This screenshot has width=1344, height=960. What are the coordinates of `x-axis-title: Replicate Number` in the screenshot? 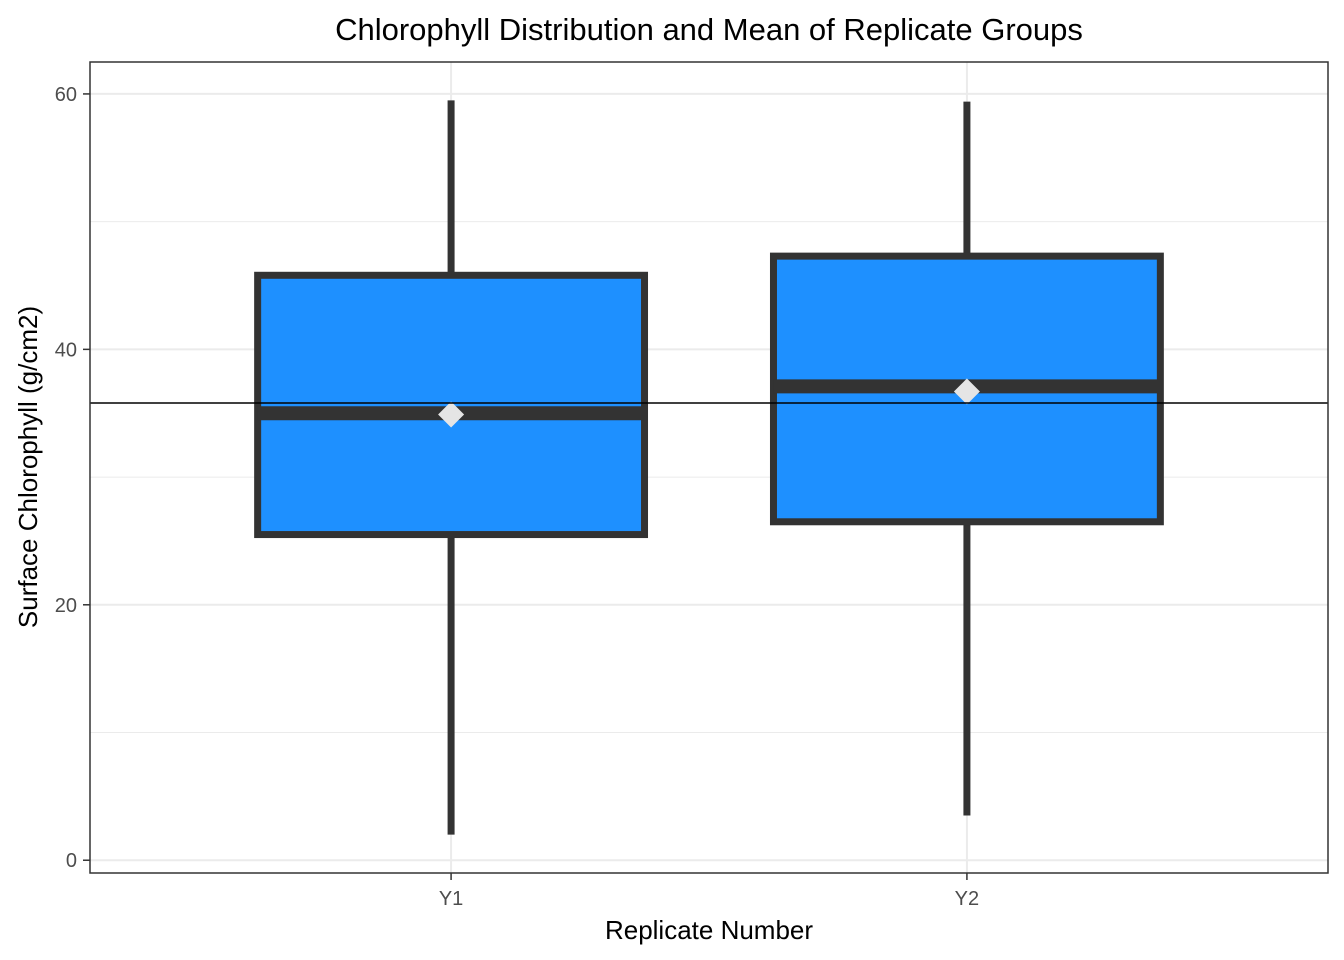 It's located at (709, 930).